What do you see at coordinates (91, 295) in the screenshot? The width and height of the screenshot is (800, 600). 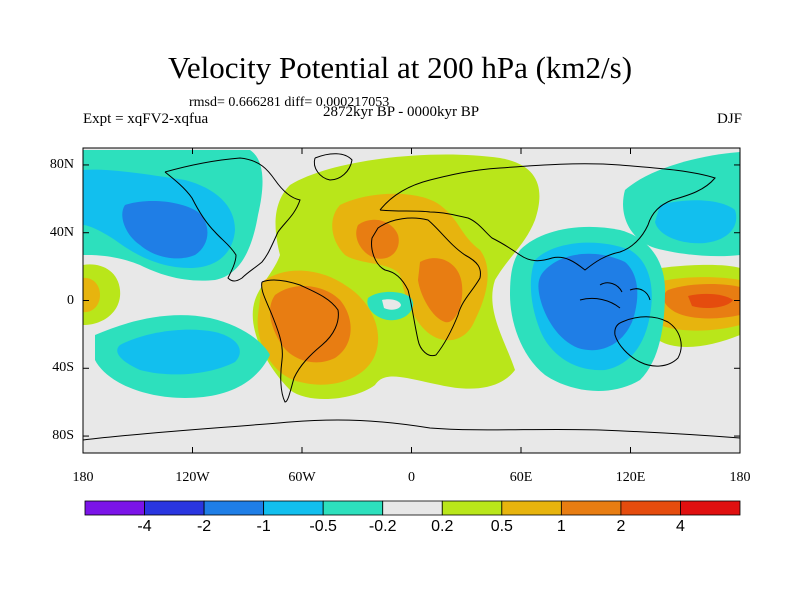 I see `contour-orange-west-edge` at bounding box center [91, 295].